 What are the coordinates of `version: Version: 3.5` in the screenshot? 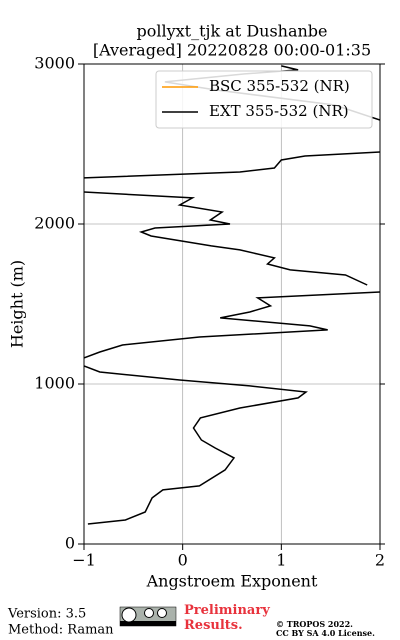 It's located at (46, 614).